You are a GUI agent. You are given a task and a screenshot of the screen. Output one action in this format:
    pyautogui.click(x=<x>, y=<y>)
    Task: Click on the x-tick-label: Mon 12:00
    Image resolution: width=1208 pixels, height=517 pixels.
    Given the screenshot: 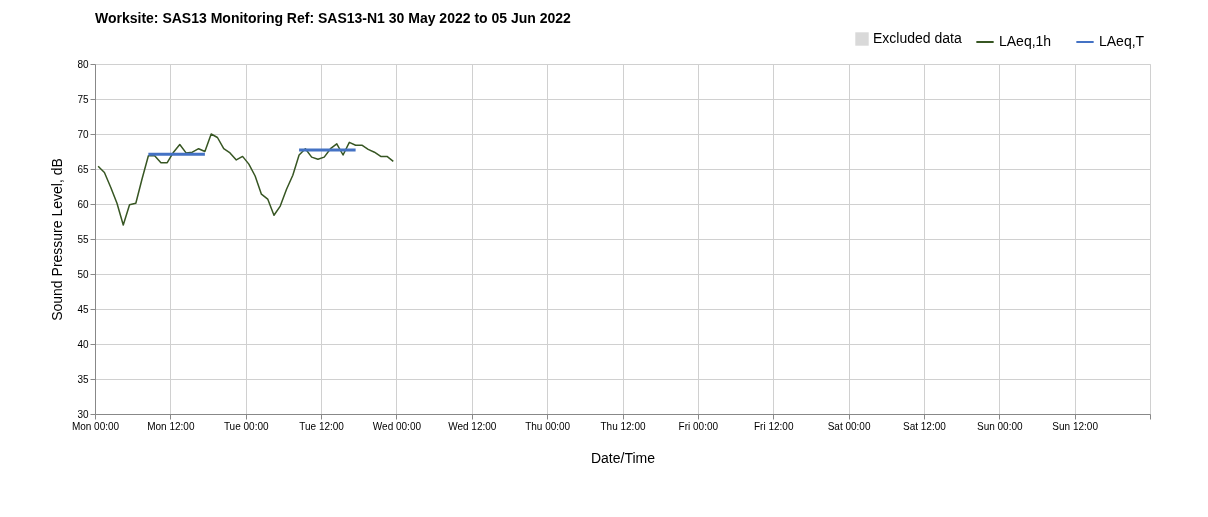 What is the action you would take?
    pyautogui.click(x=171, y=426)
    